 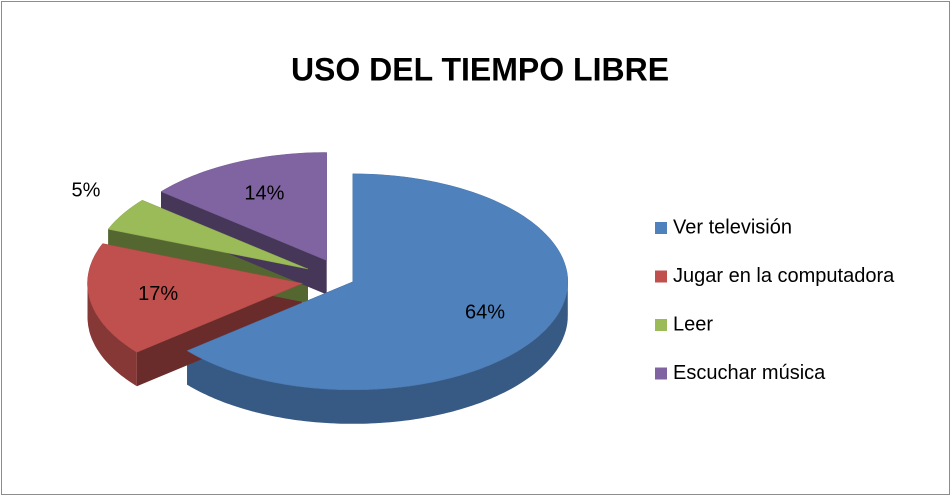 What do you see at coordinates (693, 324) in the screenshot?
I see `legend-label: Leer` at bounding box center [693, 324].